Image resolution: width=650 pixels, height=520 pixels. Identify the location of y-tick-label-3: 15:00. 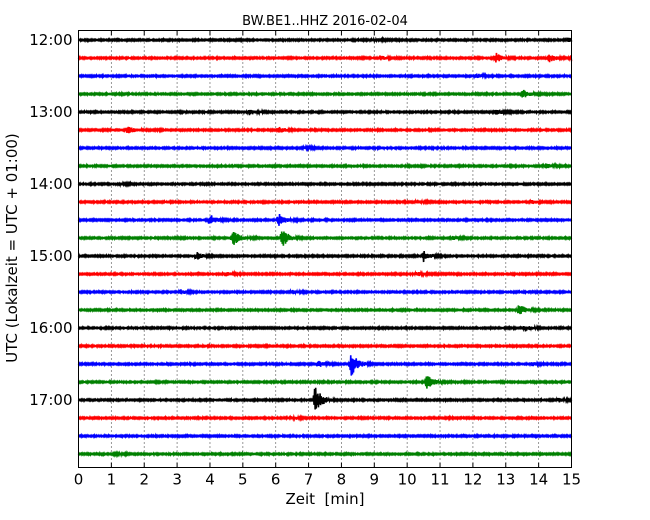
(50, 256).